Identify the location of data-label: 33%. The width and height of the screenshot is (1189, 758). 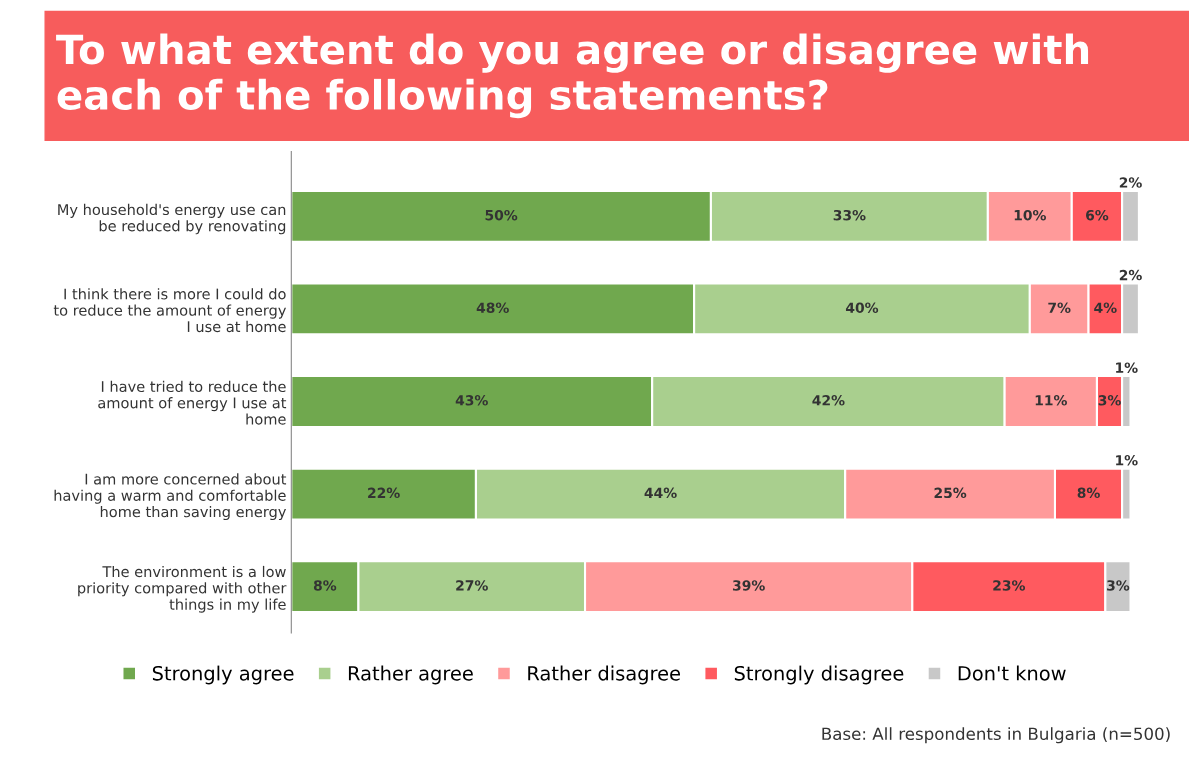
(849, 215).